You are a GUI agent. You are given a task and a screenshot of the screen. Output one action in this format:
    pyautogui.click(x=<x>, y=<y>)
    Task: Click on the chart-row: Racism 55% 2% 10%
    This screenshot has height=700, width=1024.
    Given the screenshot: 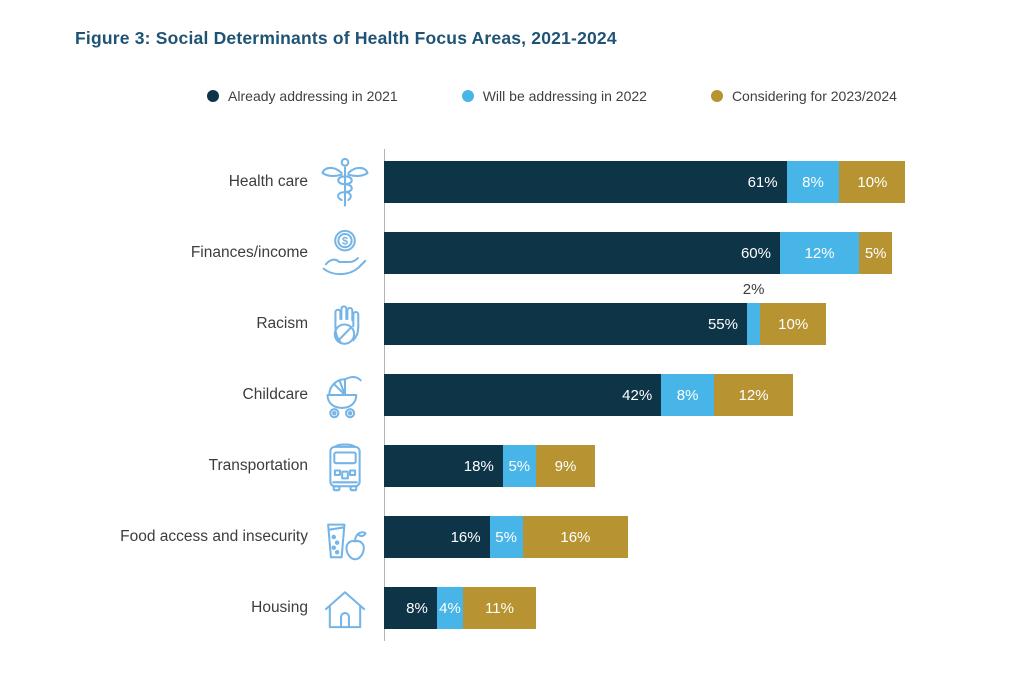 What is the action you would take?
    pyautogui.click(x=512, y=313)
    